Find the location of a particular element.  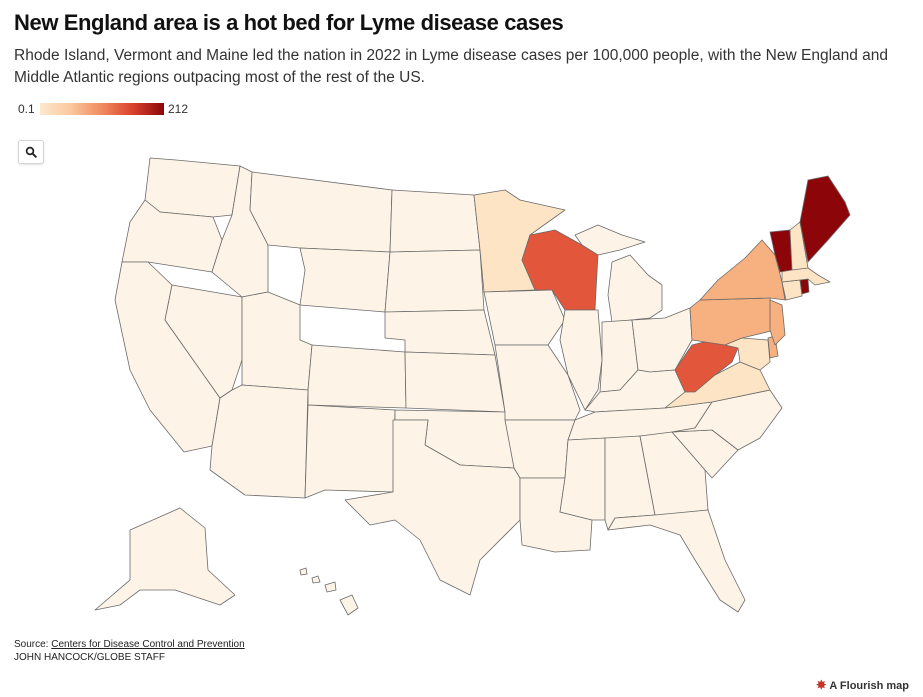

state-montana is located at coordinates (321, 212).